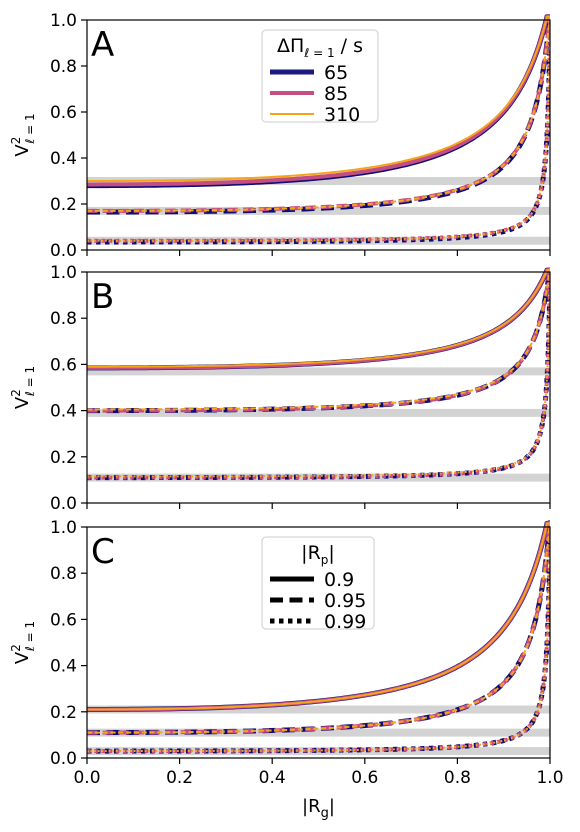 The height and width of the screenshot is (832, 580). I want to click on x-tick-label: 0.0, so click(86, 778).